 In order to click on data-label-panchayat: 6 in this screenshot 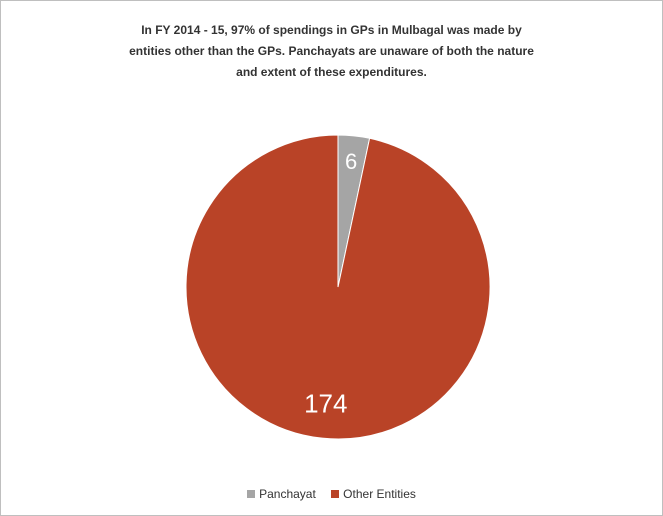, I will do `click(351, 161)`.